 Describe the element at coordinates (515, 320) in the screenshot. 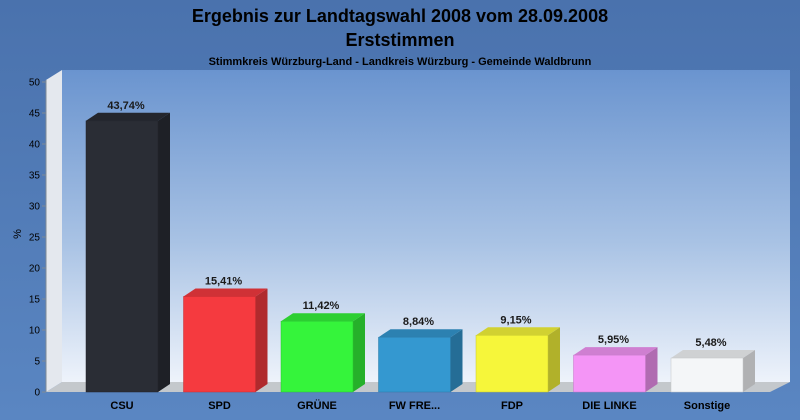

I see `bar-value-label: 9,15%` at that location.